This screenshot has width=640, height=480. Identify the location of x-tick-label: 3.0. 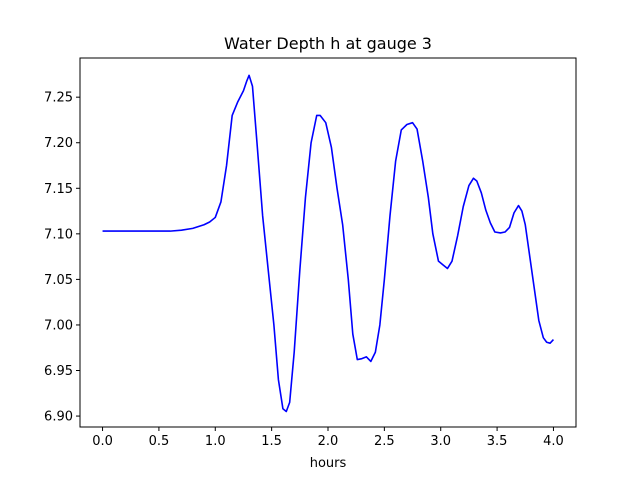
(440, 441).